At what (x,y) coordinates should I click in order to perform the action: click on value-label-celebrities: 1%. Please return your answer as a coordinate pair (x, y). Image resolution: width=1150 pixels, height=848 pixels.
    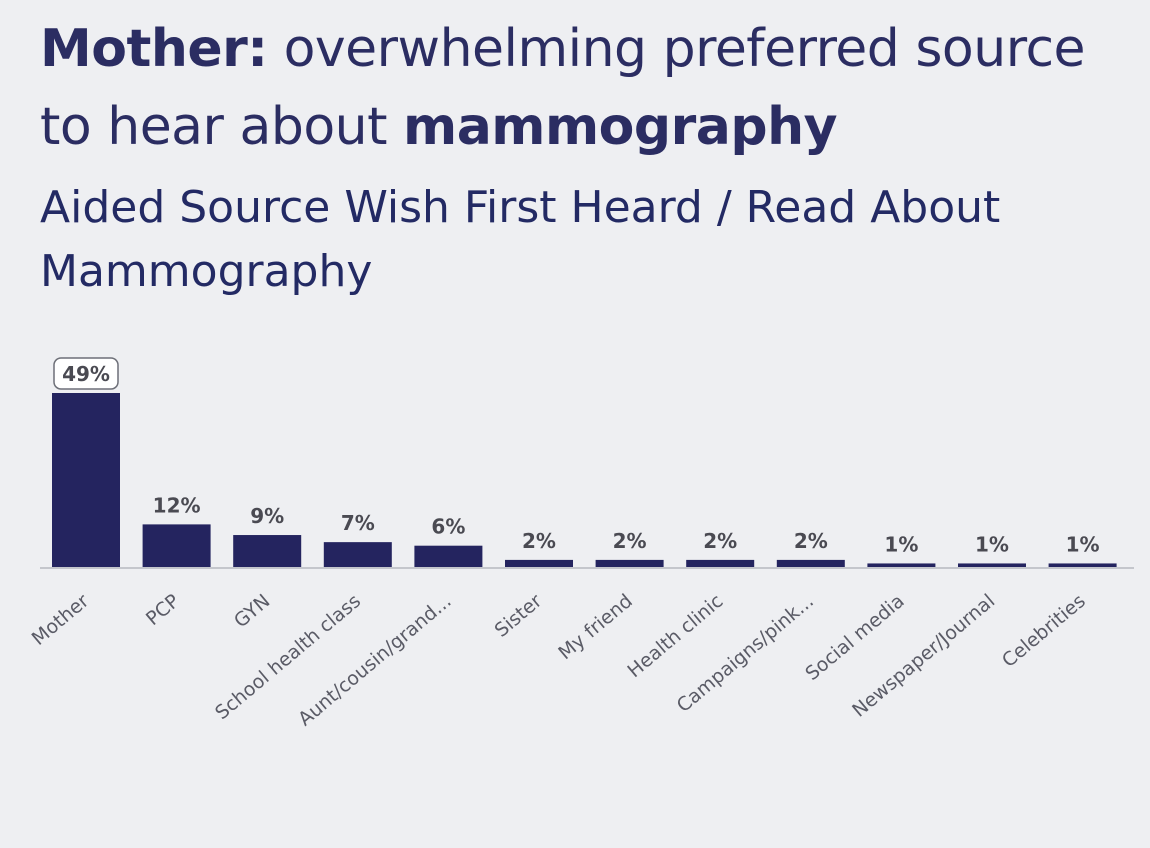
    Looking at the image, I should click on (1083, 544).